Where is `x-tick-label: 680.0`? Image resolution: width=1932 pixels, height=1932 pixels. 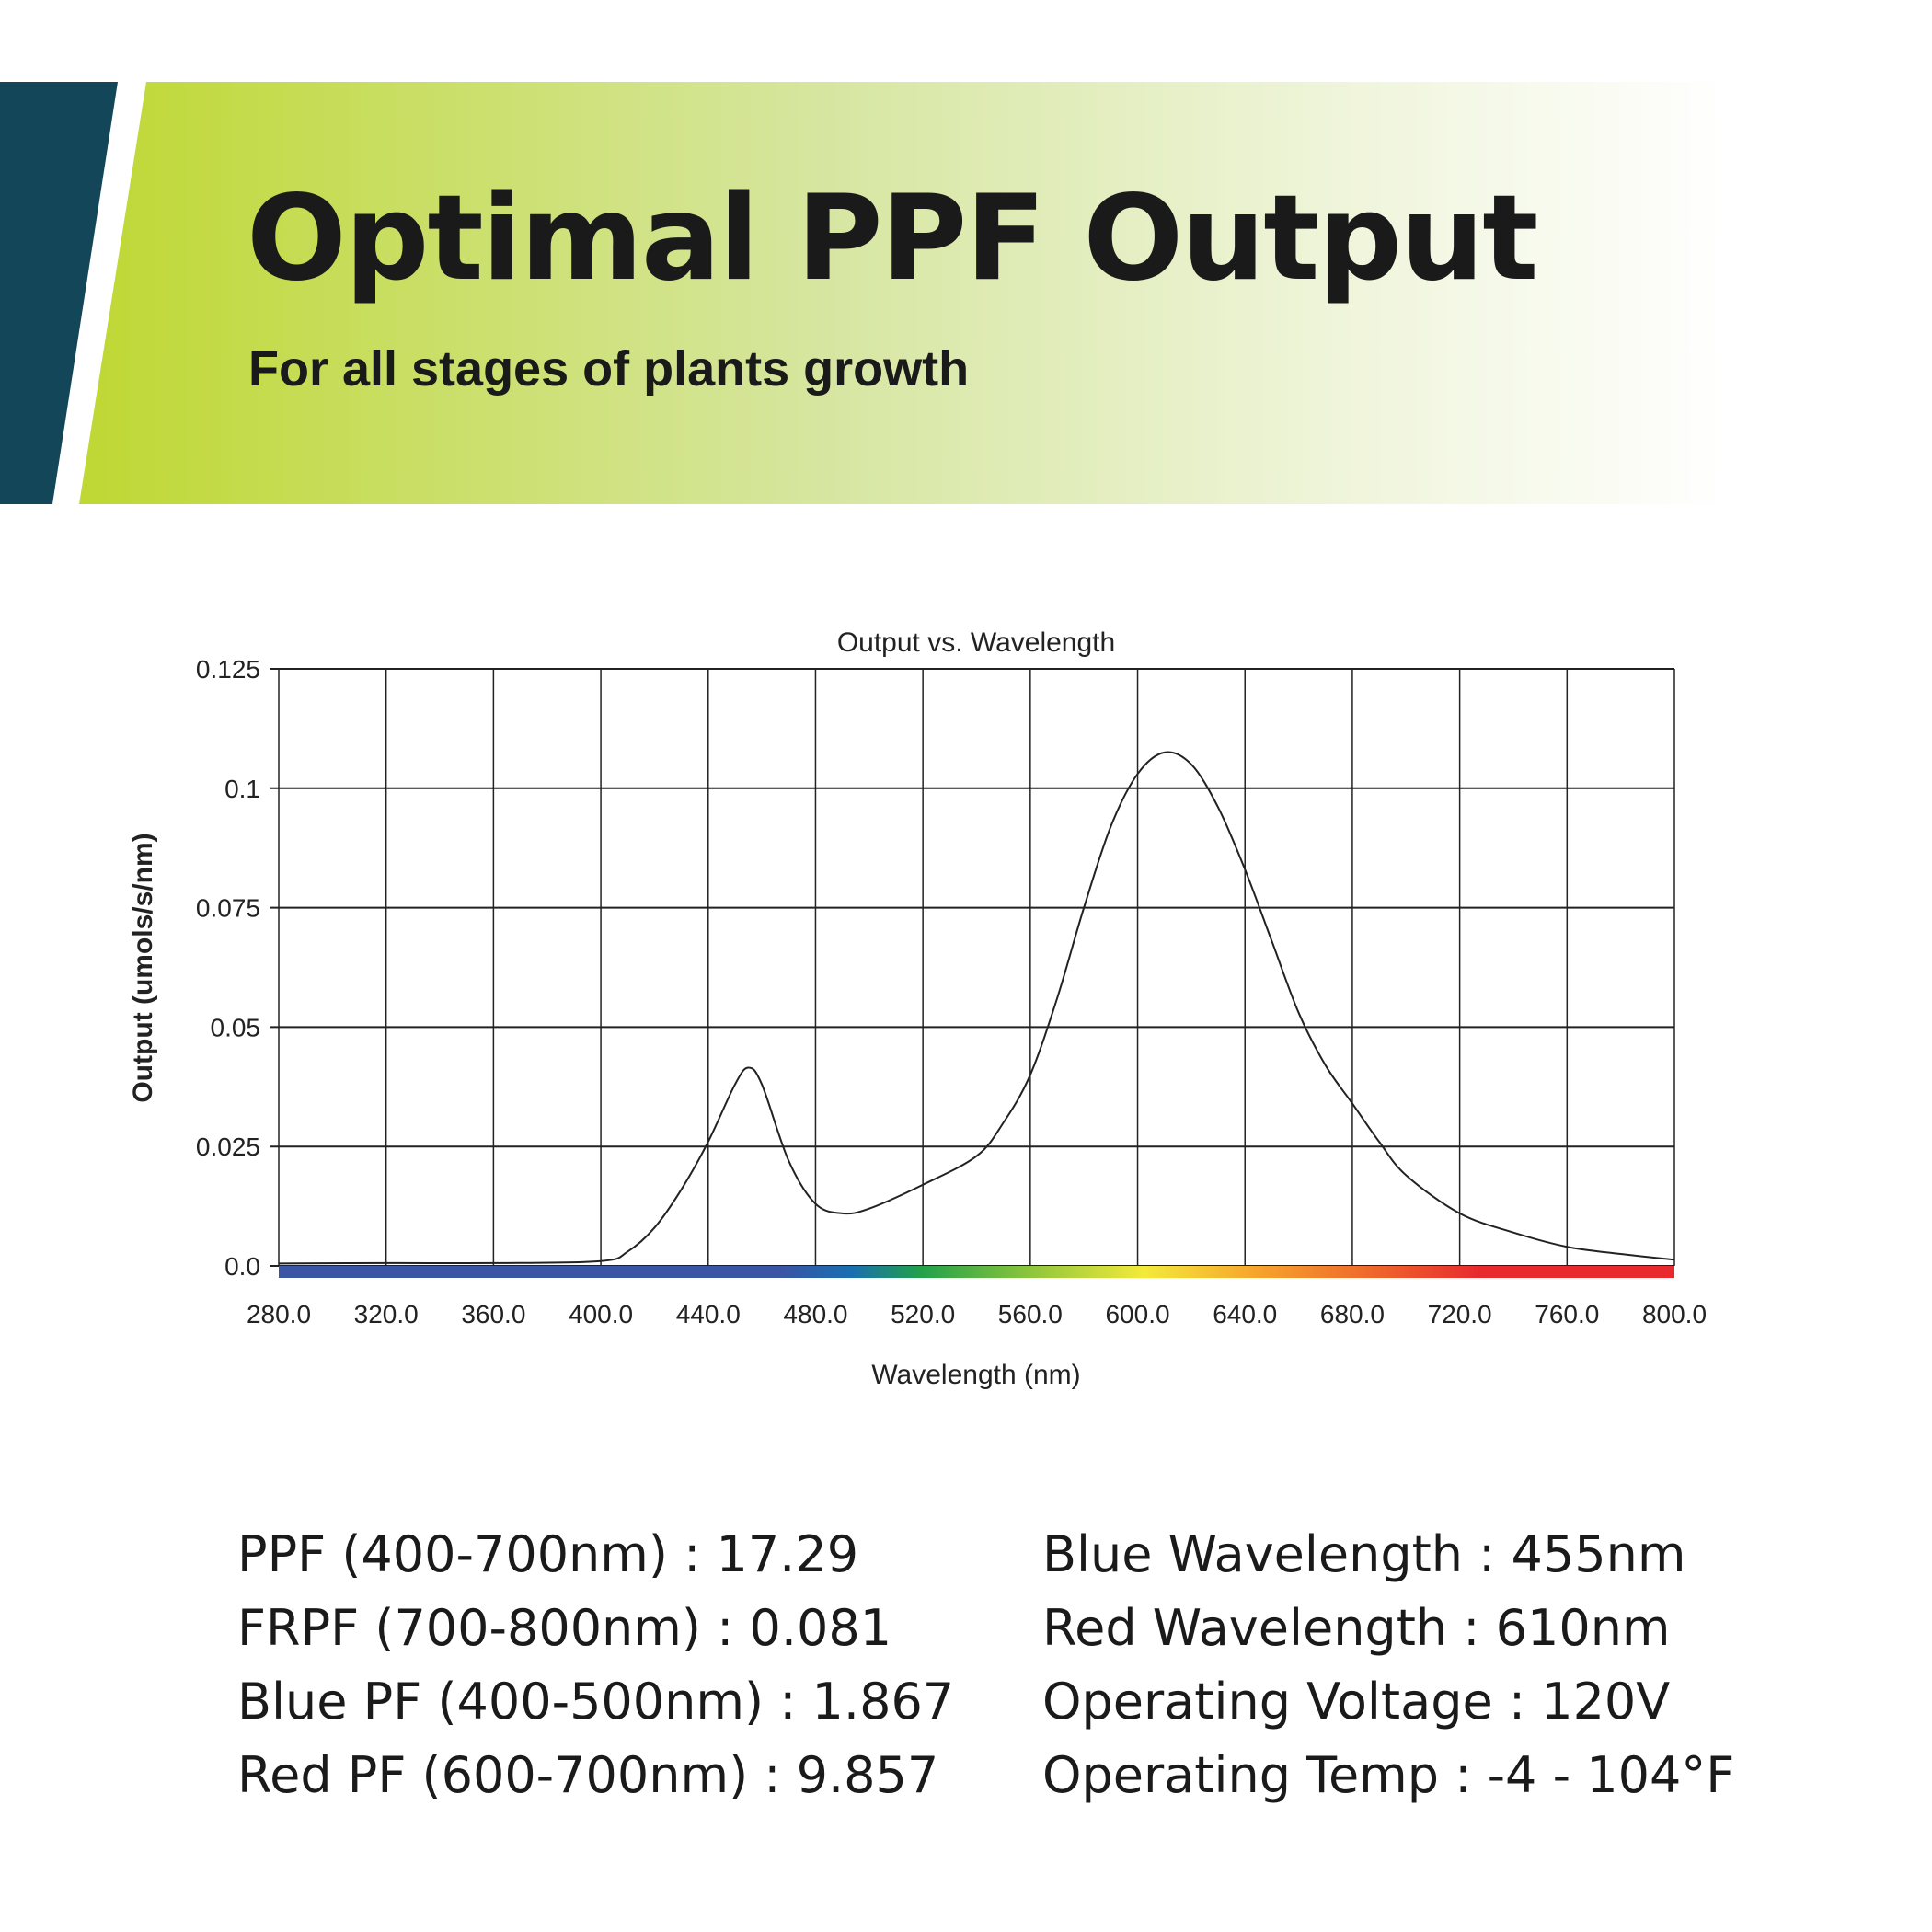 x-tick-label: 680.0 is located at coordinates (1352, 1314).